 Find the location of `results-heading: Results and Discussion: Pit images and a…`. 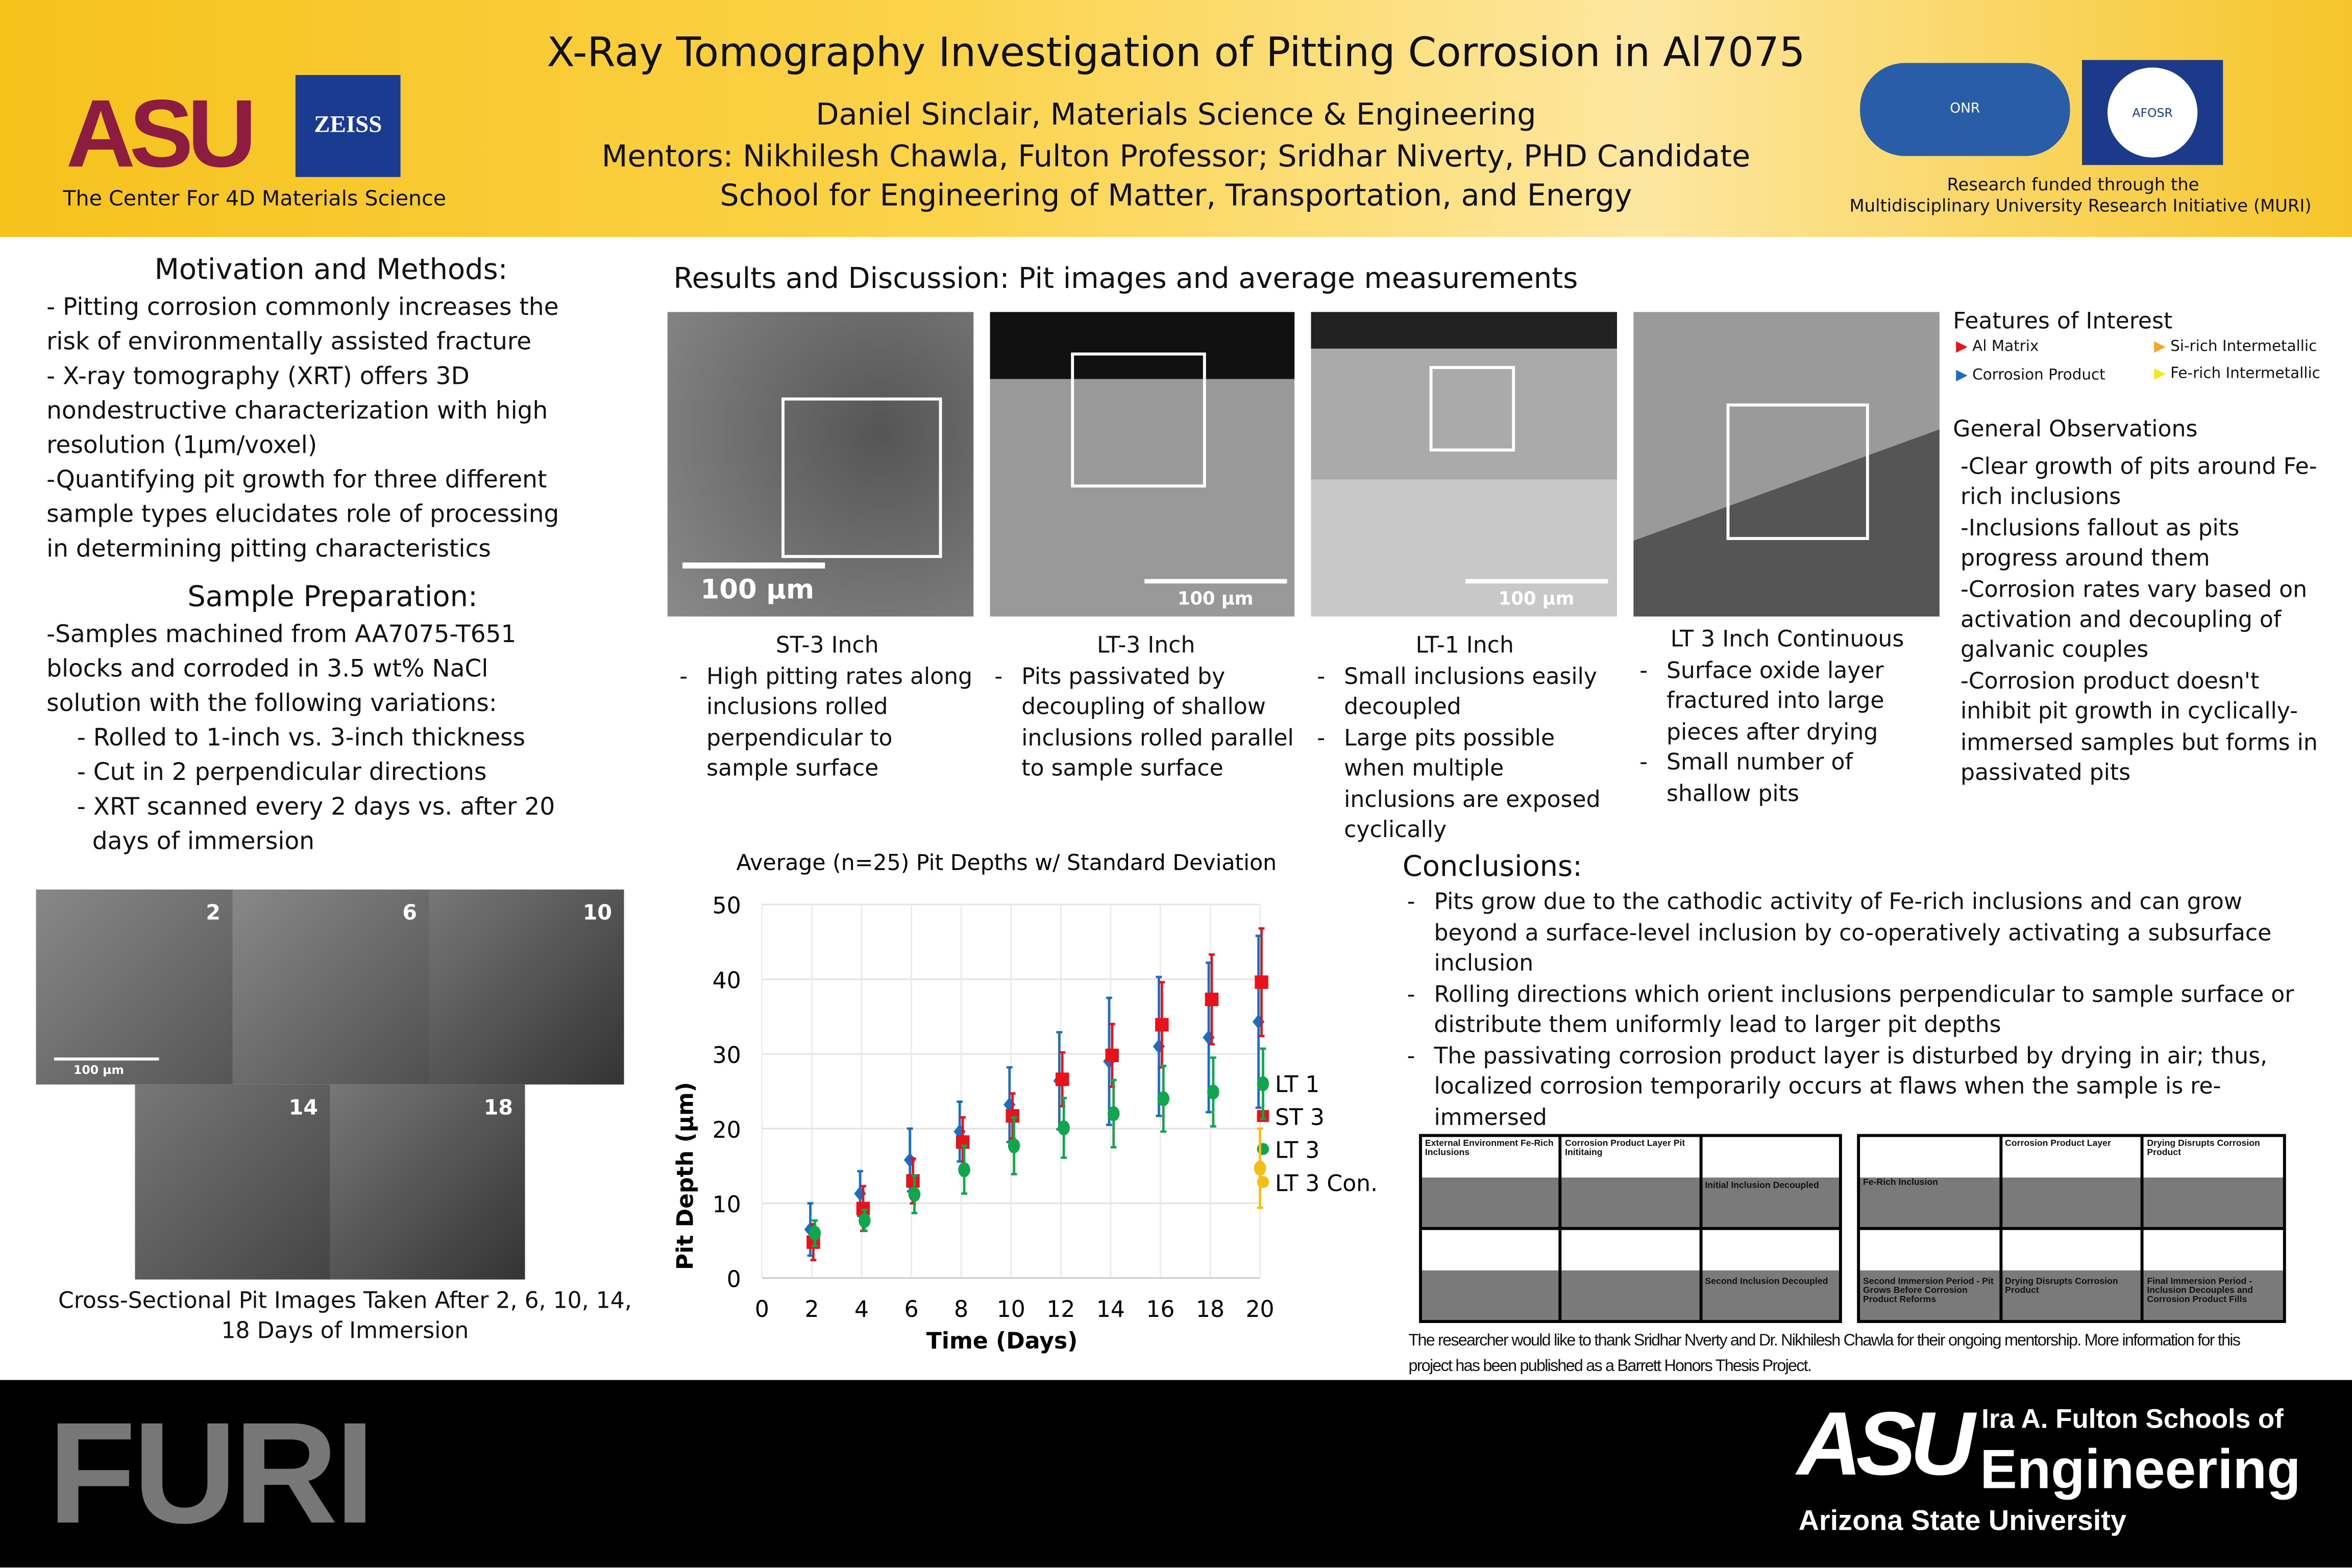

results-heading: Results and Discussion: Pit images and a… is located at coordinates (1125, 279).